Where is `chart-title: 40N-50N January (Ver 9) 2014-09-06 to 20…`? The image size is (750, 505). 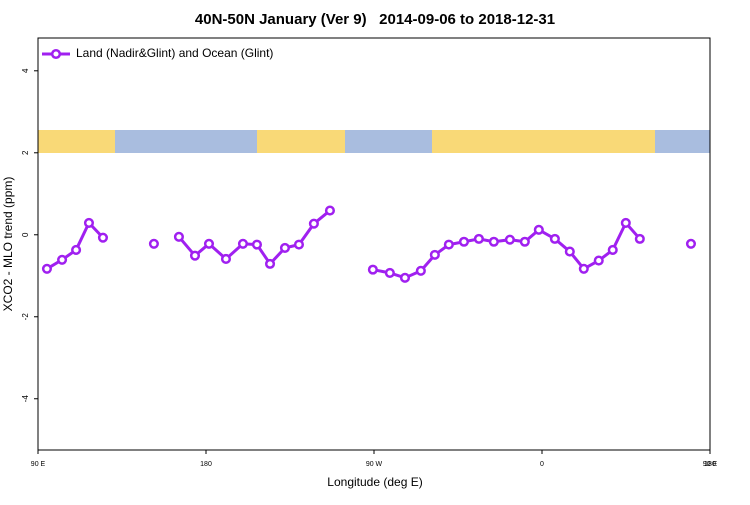 chart-title: 40N-50N January (Ver 9) 2014-09-06 to 20… is located at coordinates (375, 19).